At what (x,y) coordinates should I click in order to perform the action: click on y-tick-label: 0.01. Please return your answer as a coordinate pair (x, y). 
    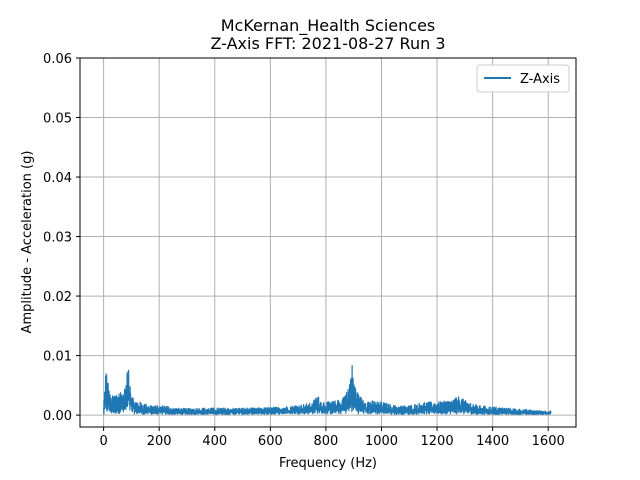
    Looking at the image, I should click on (57, 357).